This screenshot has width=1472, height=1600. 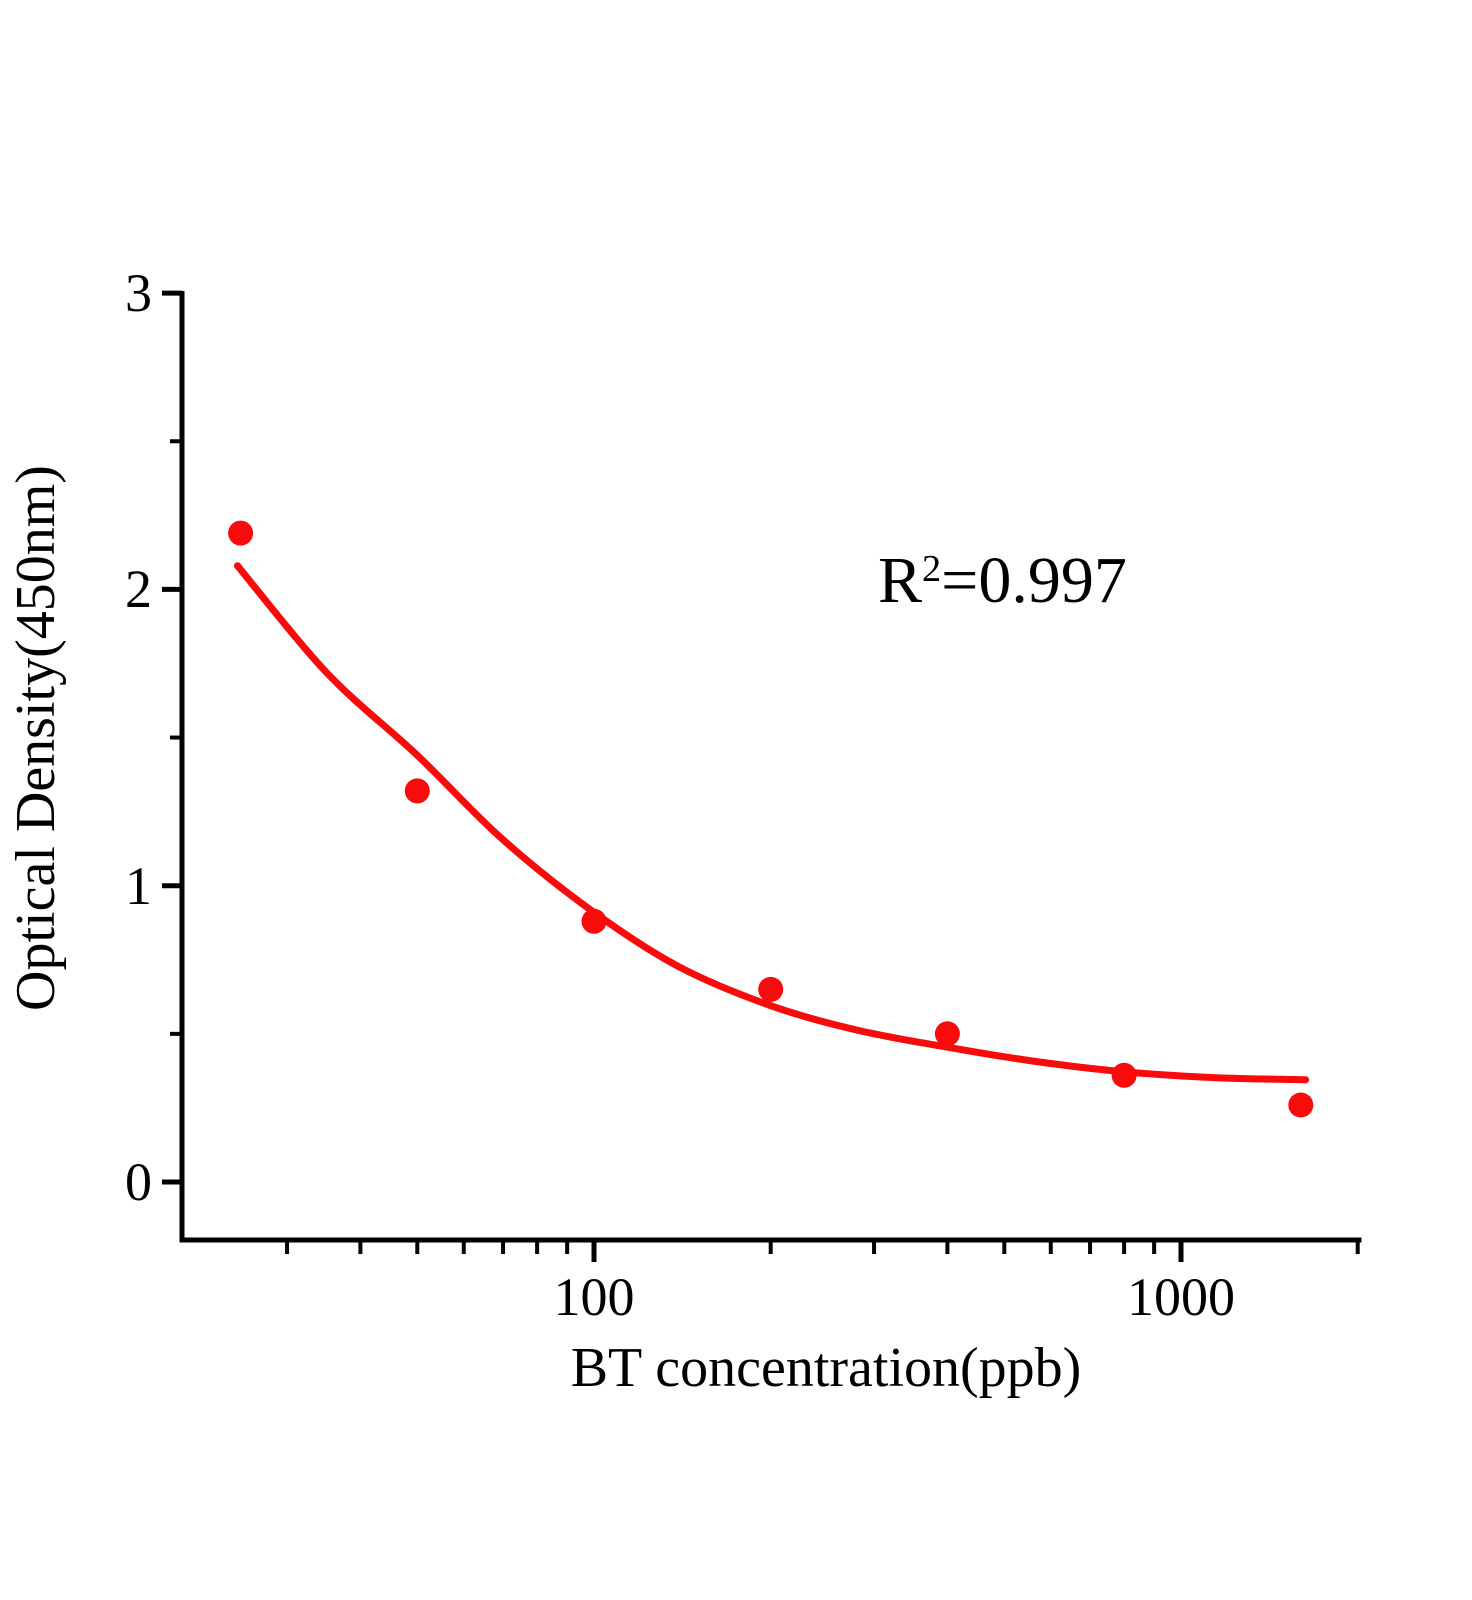 What do you see at coordinates (900, 580) in the screenshot?
I see `r-squared-base: R` at bounding box center [900, 580].